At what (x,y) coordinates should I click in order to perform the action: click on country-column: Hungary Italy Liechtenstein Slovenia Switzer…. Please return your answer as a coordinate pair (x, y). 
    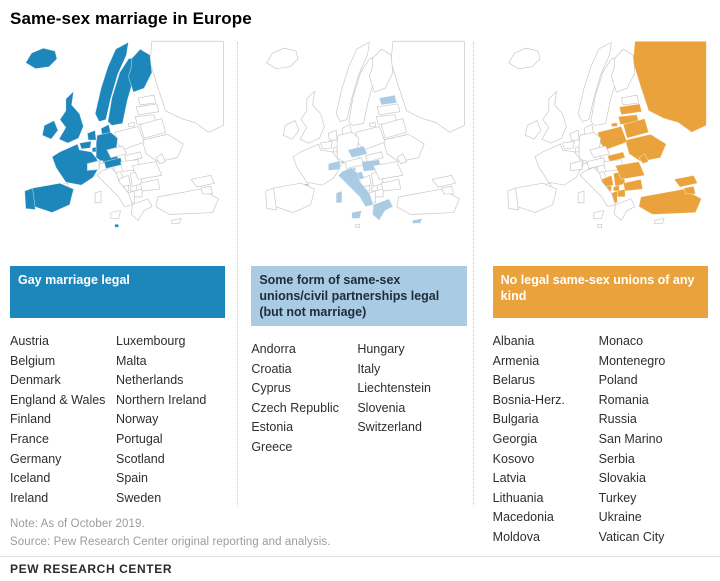
    Looking at the image, I should click on (411, 399).